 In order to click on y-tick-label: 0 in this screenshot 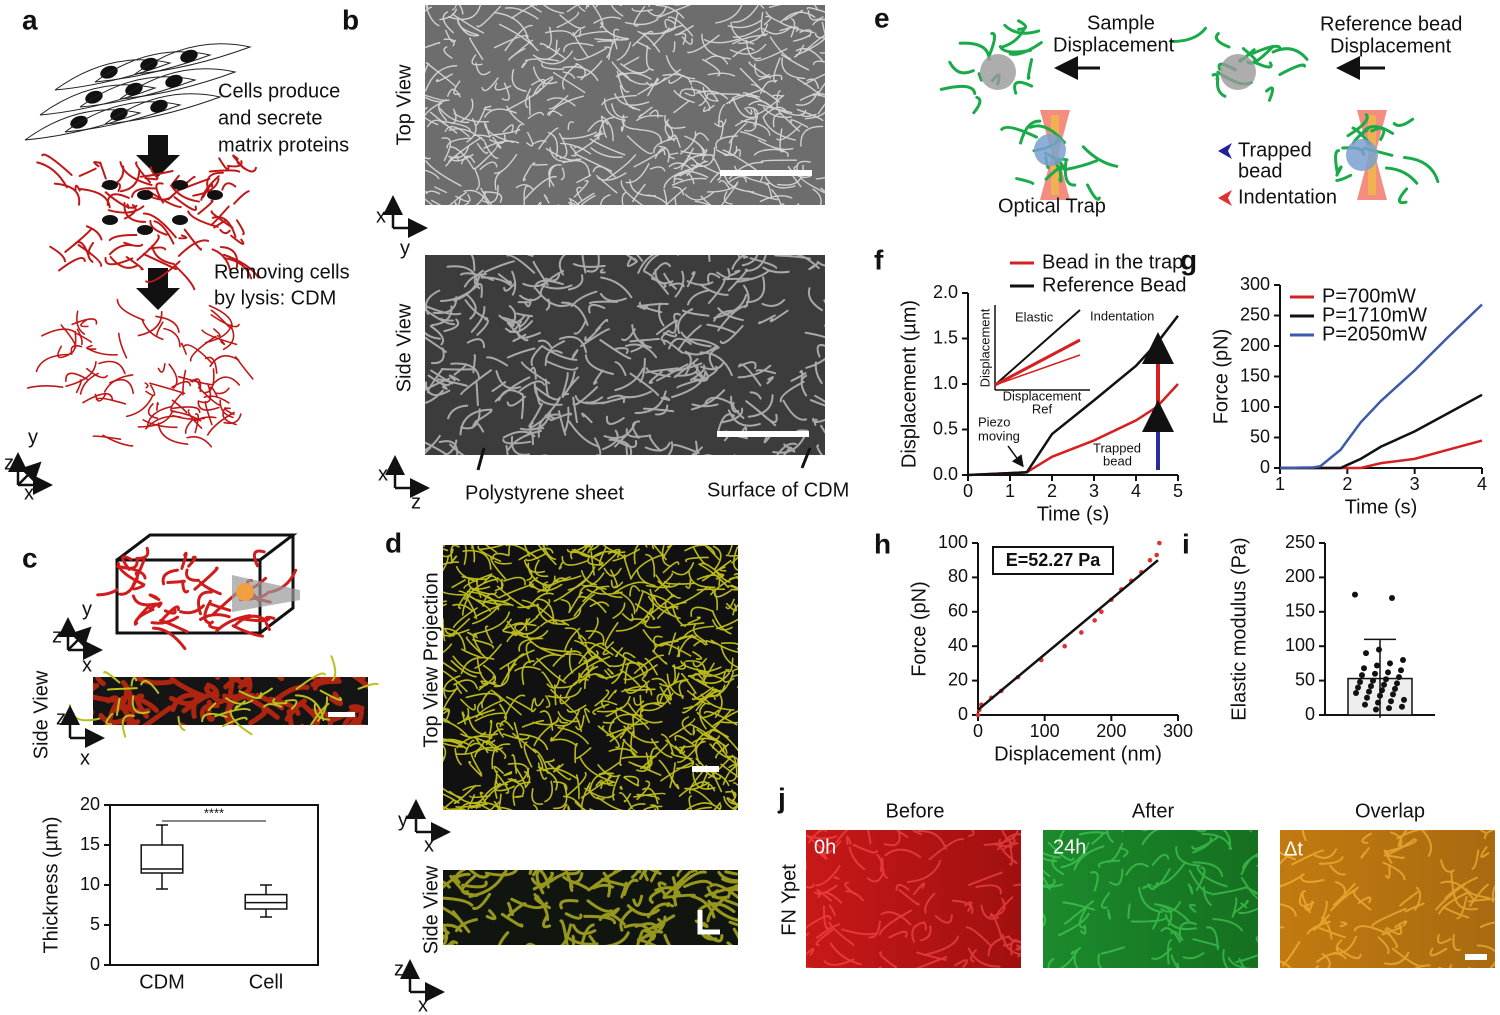, I will do `click(95, 964)`.